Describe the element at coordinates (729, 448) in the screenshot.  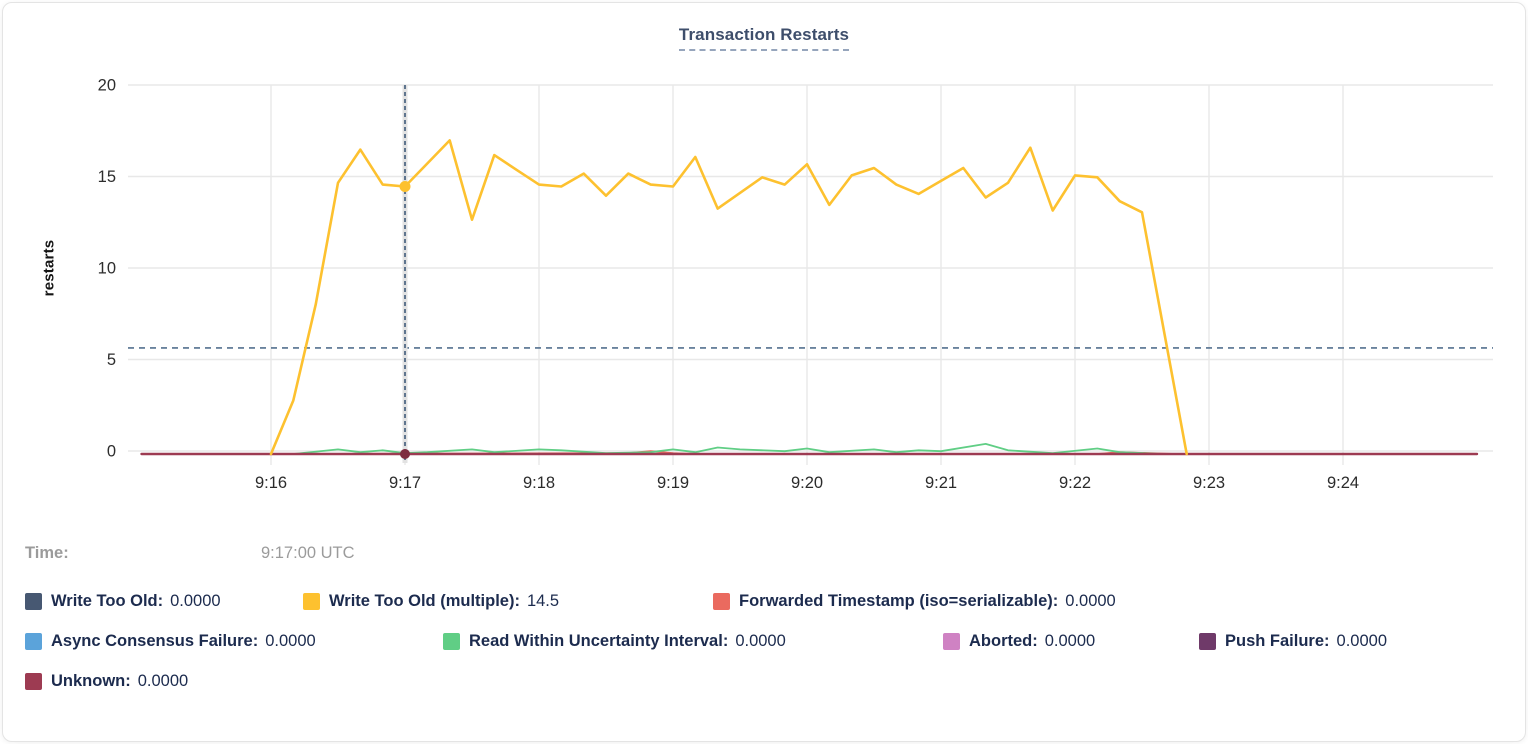
I see `series-line-read-within-uncertainty-interval` at that location.